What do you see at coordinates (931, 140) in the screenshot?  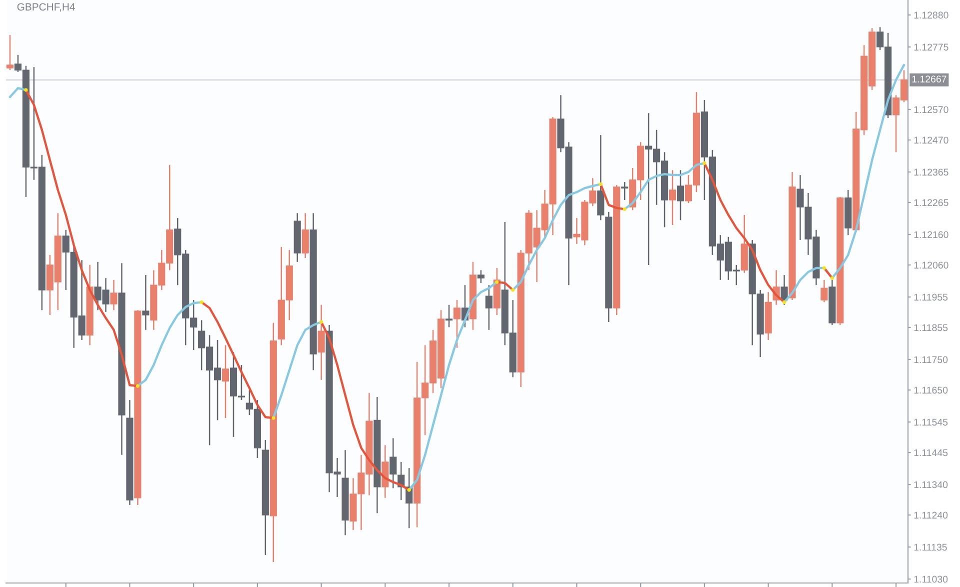 I see `y-tick-label: 1.12470` at bounding box center [931, 140].